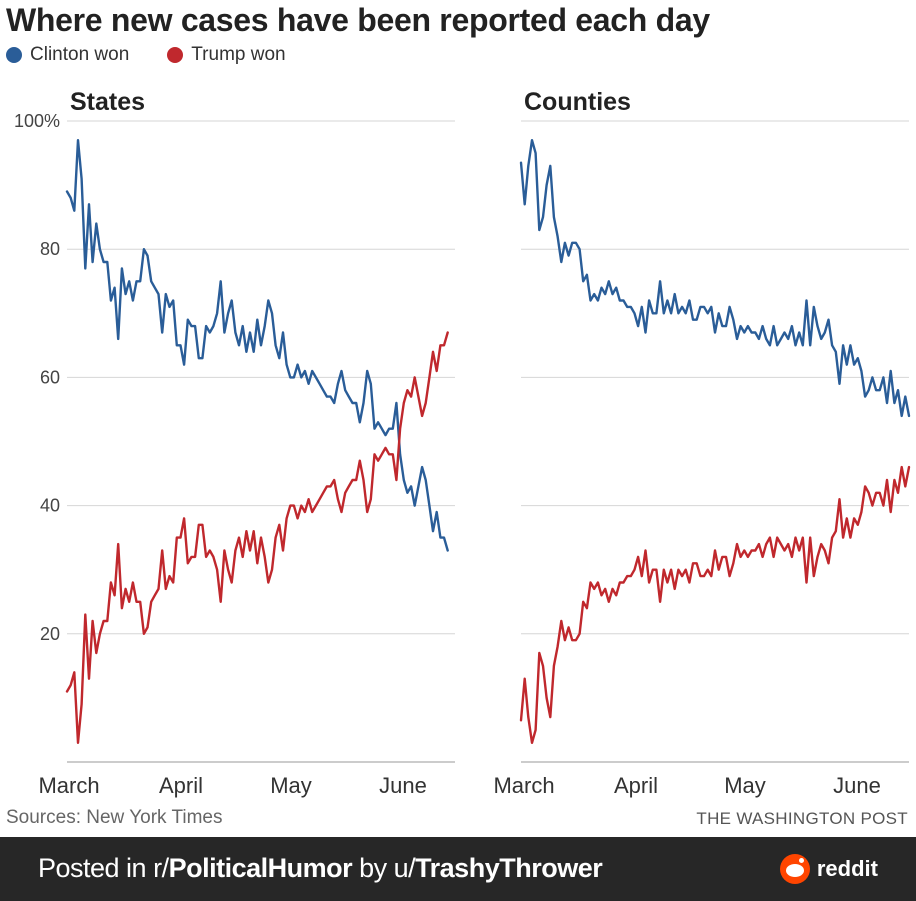  What do you see at coordinates (103, 868) in the screenshot?
I see `posted-prefix: Posted in r/` at bounding box center [103, 868].